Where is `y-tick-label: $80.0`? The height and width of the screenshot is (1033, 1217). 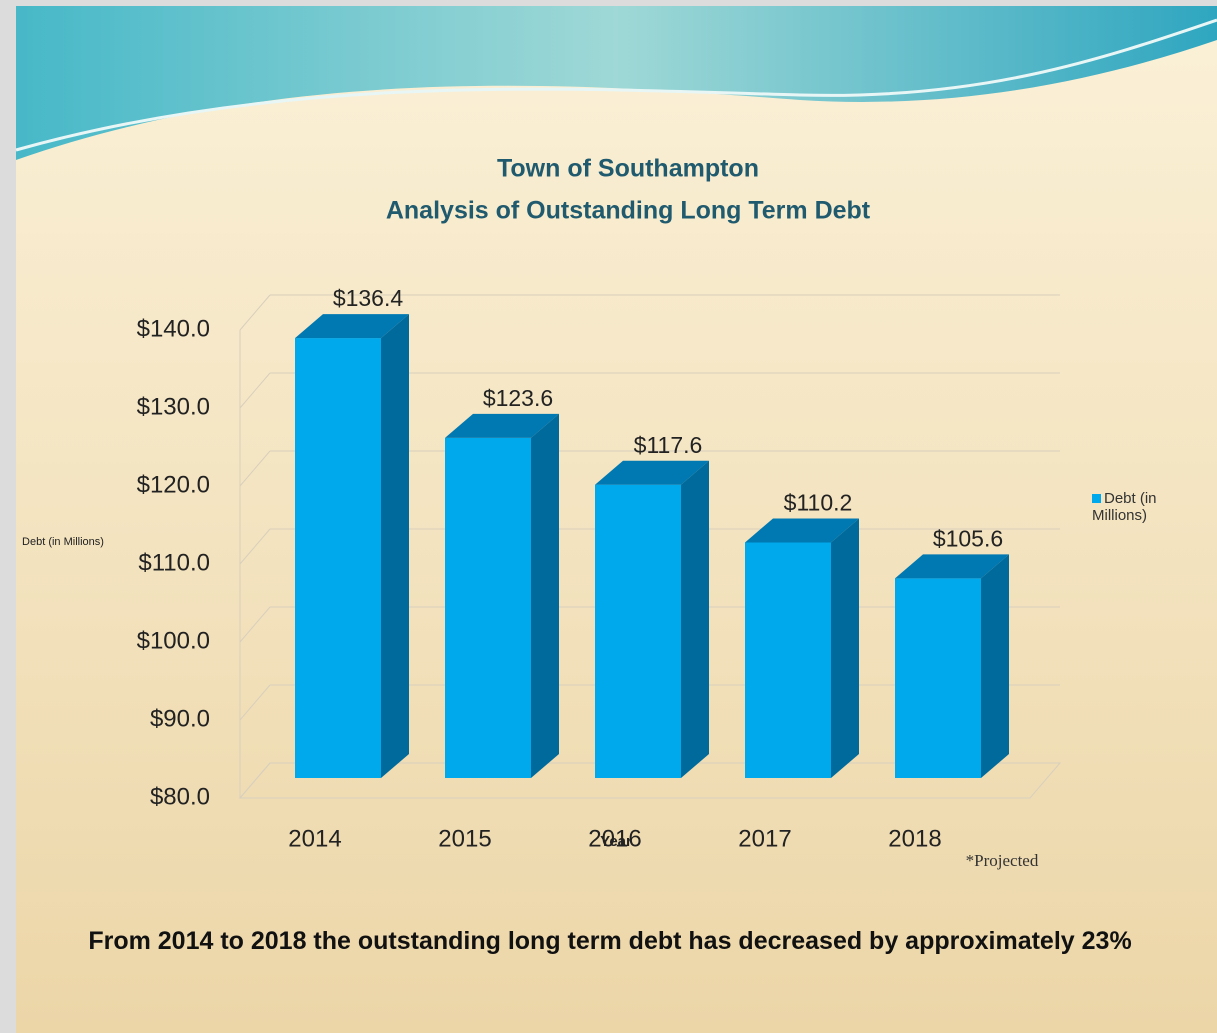 y-tick-label: $80.0 is located at coordinates (180, 796).